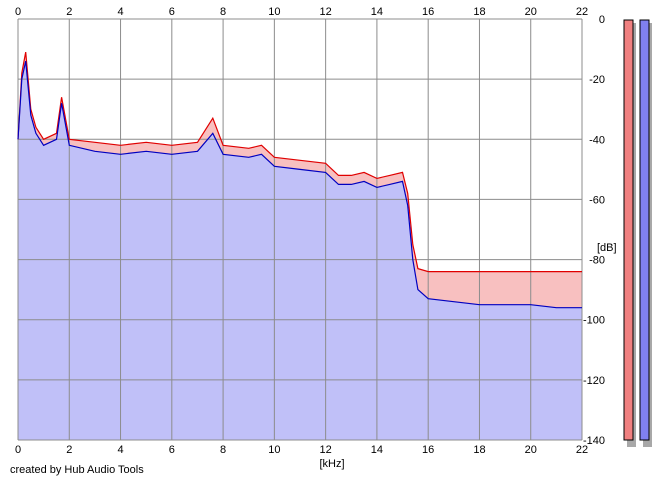 The width and height of the screenshot is (664, 481). I want to click on x-tick-label-bottom: 10, so click(274, 450).